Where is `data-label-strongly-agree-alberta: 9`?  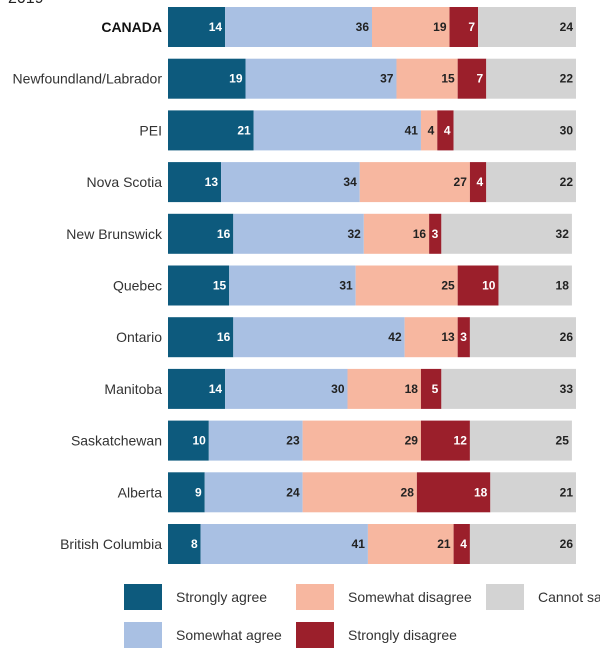
data-label-strongly-agree-alberta: 9 is located at coordinates (198, 492).